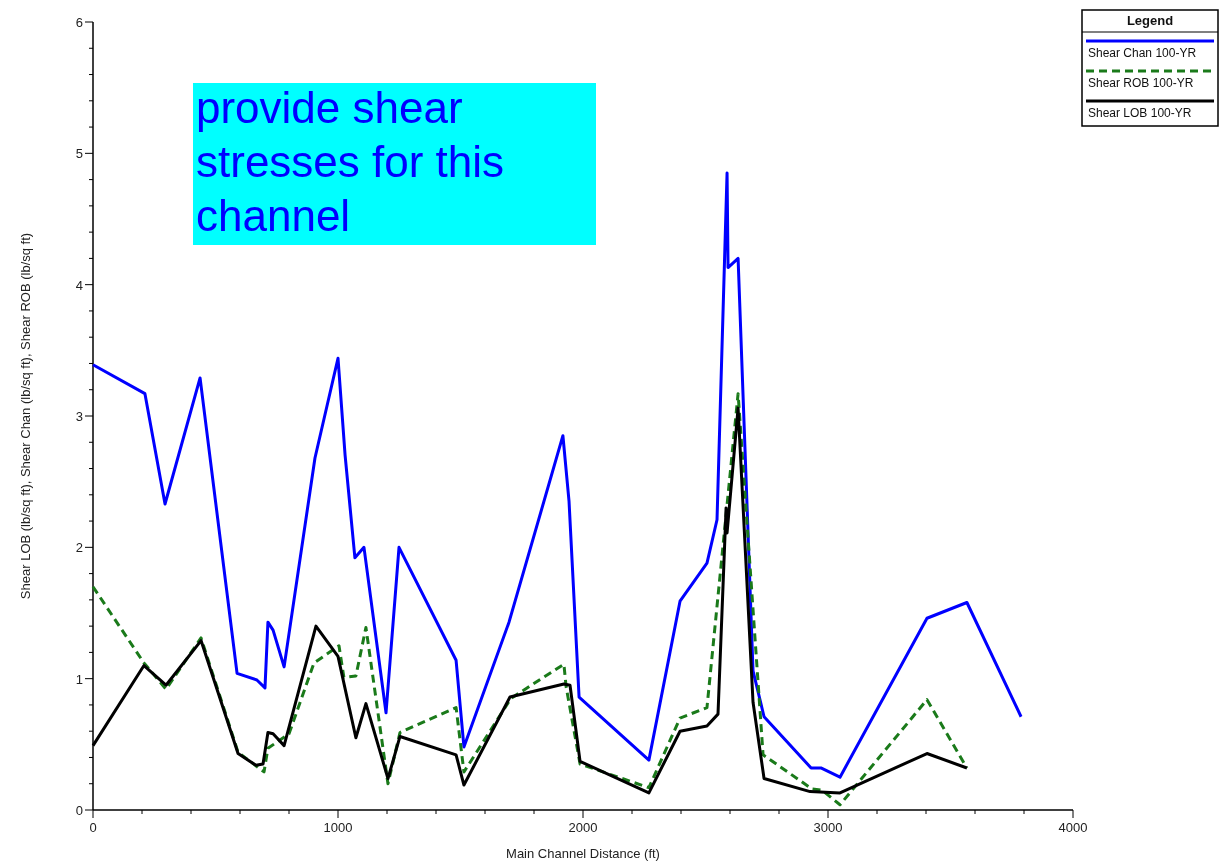 The width and height of the screenshot is (1222, 865). Describe the element at coordinates (25, 416) in the screenshot. I see `y-axis-title: Shear LOB (lb/sq ft), Shear Chan (lb/sq ft), Shear ROB (lb/sq ft)` at that location.